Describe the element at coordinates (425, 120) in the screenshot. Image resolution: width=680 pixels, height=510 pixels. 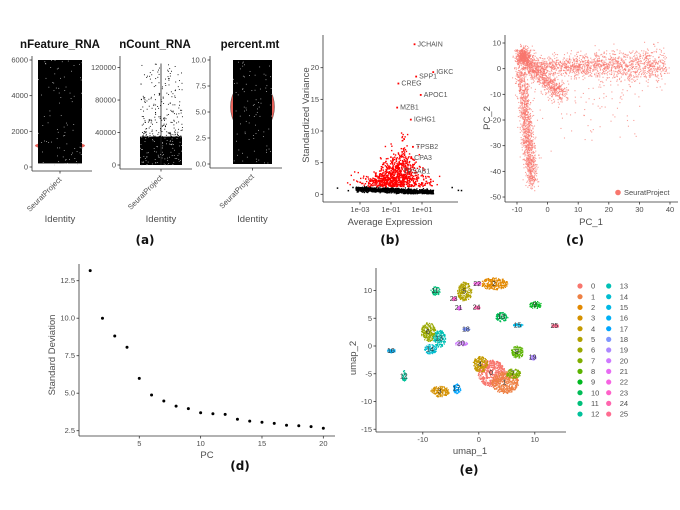
I see `gene-label: IGHG1` at that location.